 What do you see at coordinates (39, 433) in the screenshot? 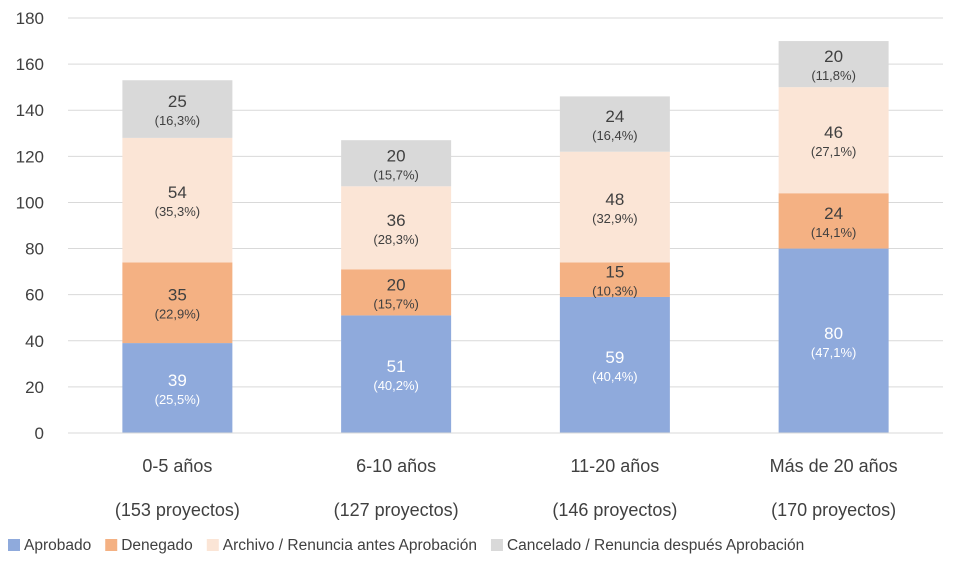
I see `y-tick-label: 0` at bounding box center [39, 433].